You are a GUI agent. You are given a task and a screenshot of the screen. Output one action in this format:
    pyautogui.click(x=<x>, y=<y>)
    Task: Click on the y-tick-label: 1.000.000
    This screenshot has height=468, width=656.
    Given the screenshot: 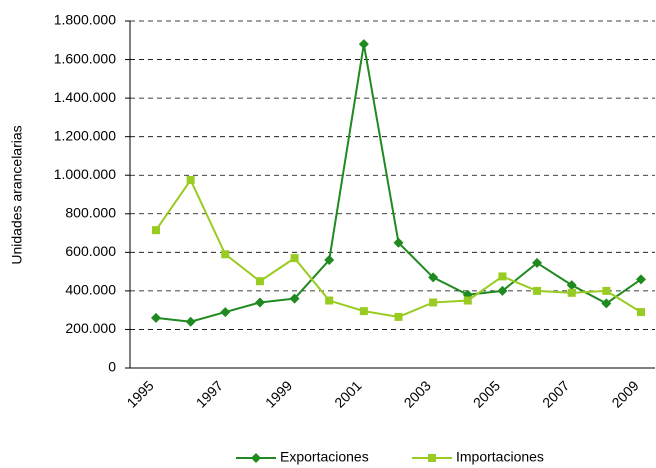 What is the action you would take?
    pyautogui.click(x=85, y=174)
    